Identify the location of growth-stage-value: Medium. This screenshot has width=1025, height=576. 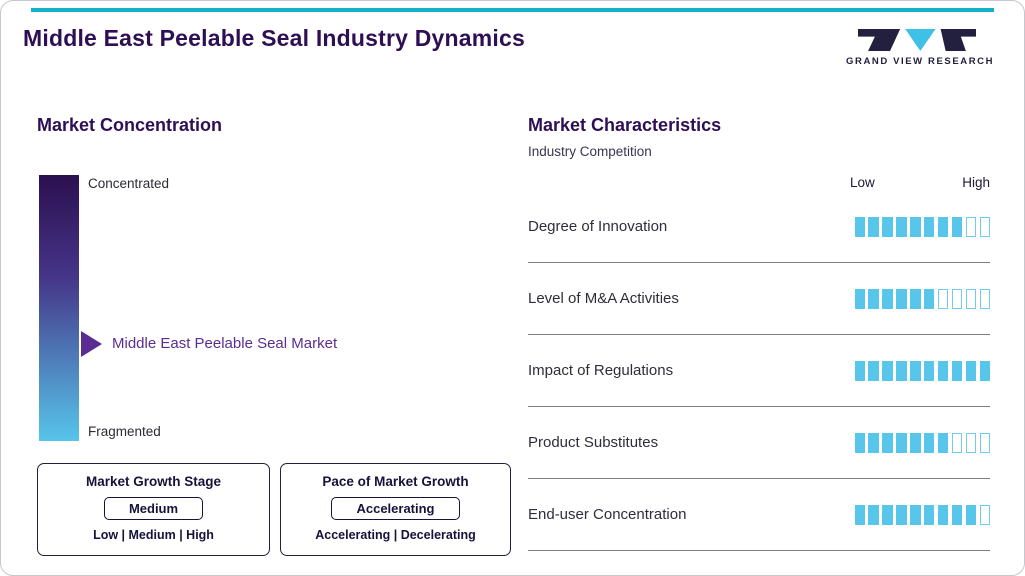
(153, 508).